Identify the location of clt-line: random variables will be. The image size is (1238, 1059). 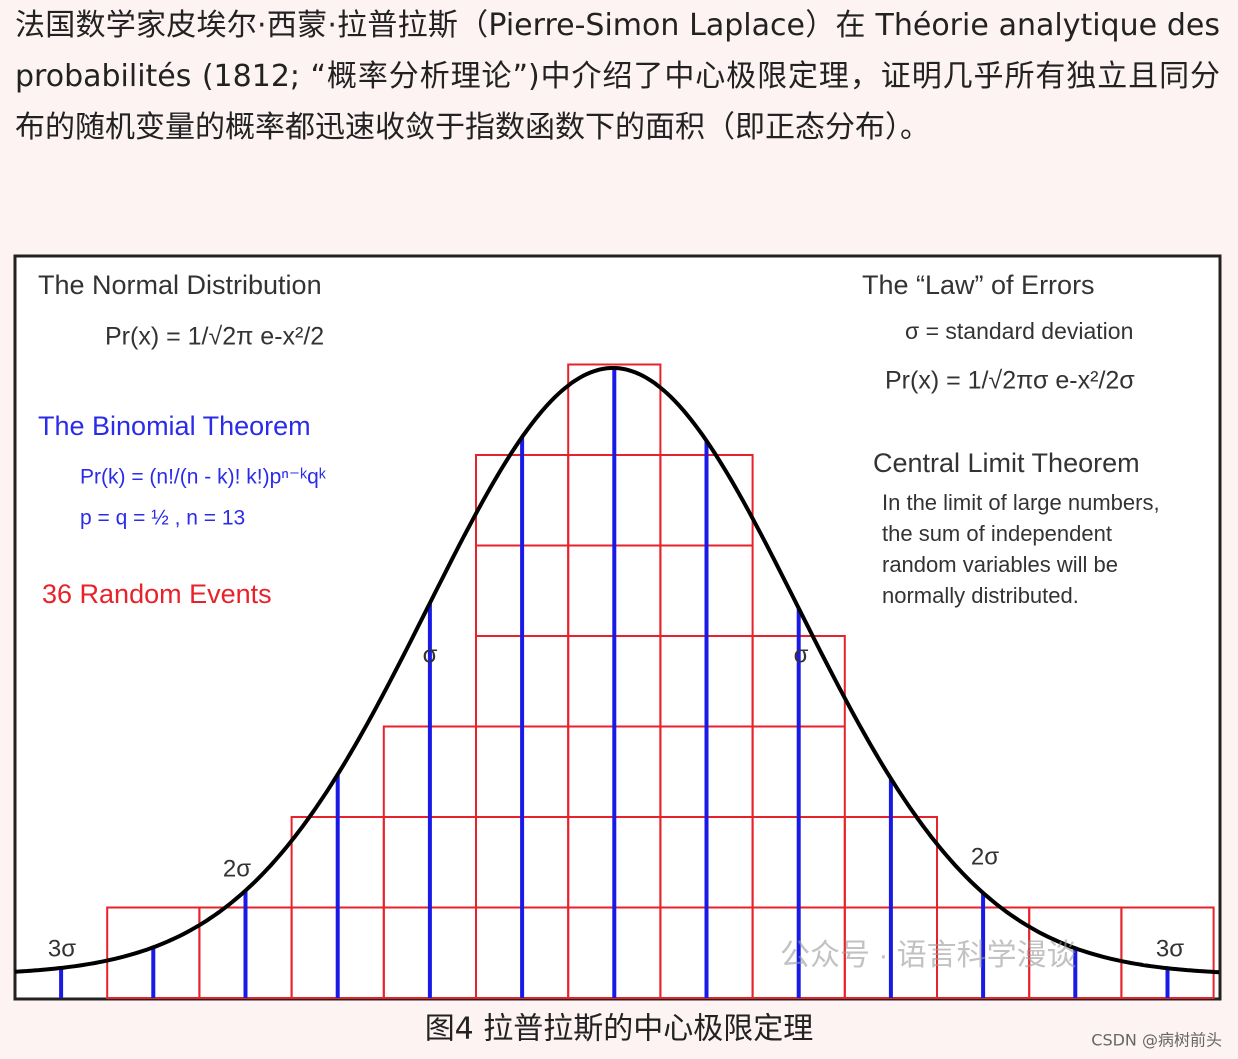
(1000, 564).